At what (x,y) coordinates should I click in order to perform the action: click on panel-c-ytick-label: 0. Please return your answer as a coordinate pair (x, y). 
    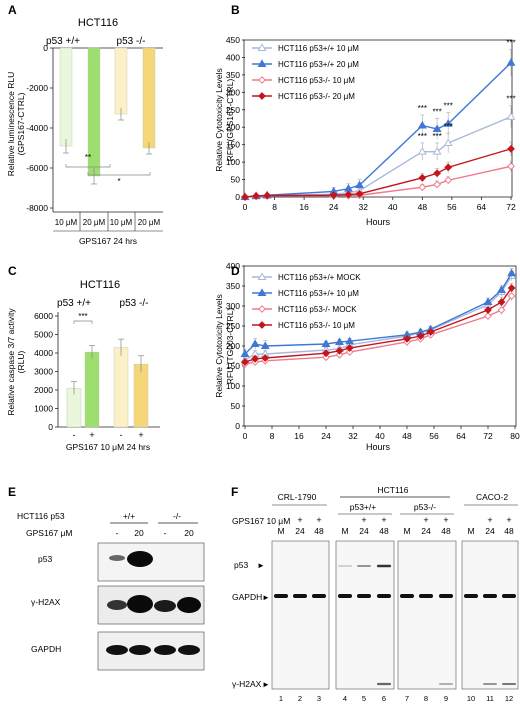
    Looking at the image, I should click on (50, 427).